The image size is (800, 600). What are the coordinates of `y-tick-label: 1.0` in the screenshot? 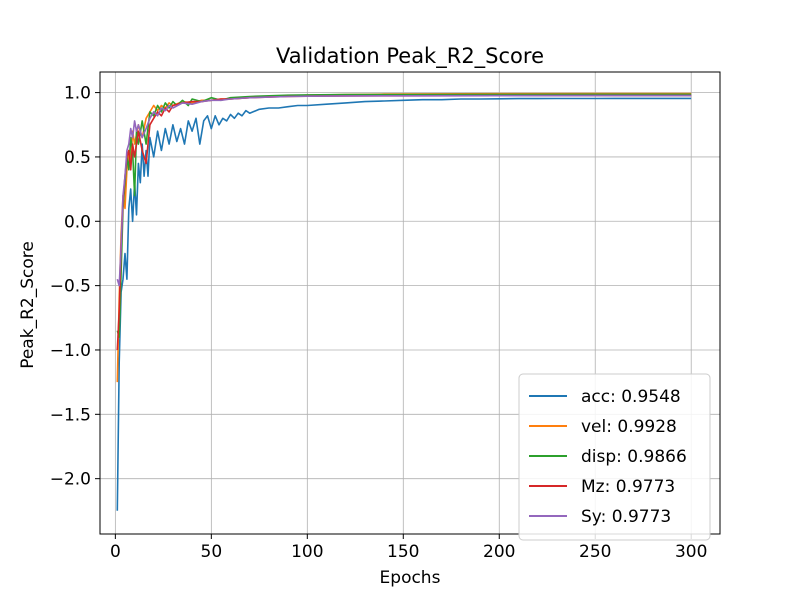 It's located at (77, 94).